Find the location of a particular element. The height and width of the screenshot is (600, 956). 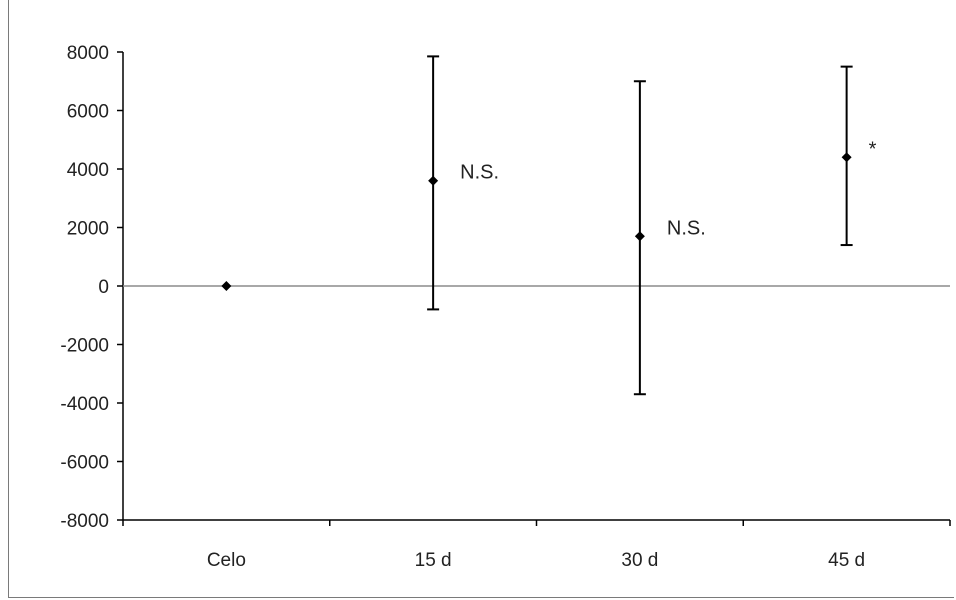

x-tick-label: 45 d is located at coordinates (846, 560).